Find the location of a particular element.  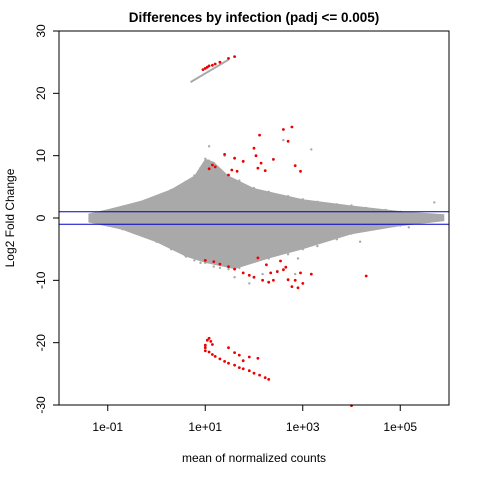

x-tick-label: 1e+03 is located at coordinates (303, 427).